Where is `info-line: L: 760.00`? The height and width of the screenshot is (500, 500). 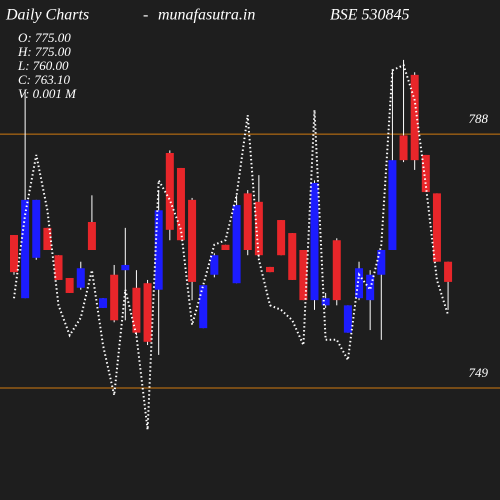 info-line: L: 760.00 is located at coordinates (43, 65).